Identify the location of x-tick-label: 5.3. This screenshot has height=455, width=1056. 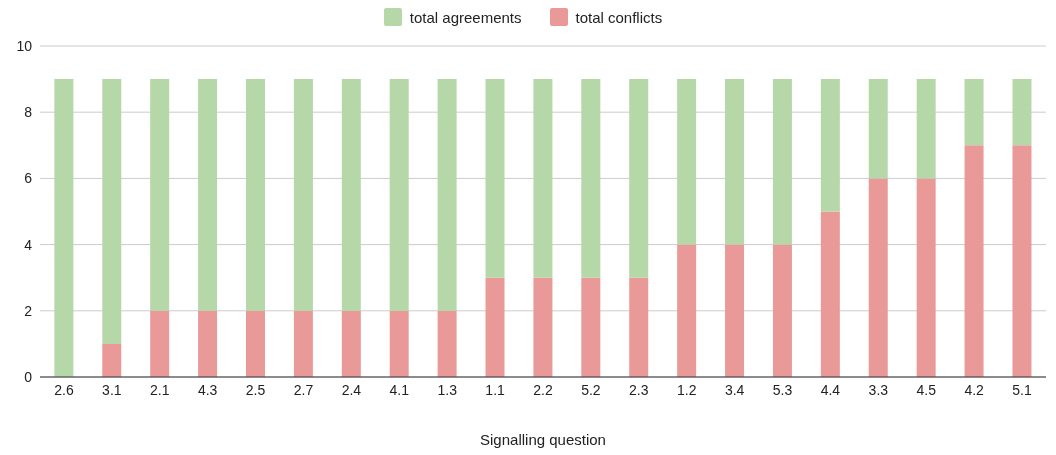
(782, 389).